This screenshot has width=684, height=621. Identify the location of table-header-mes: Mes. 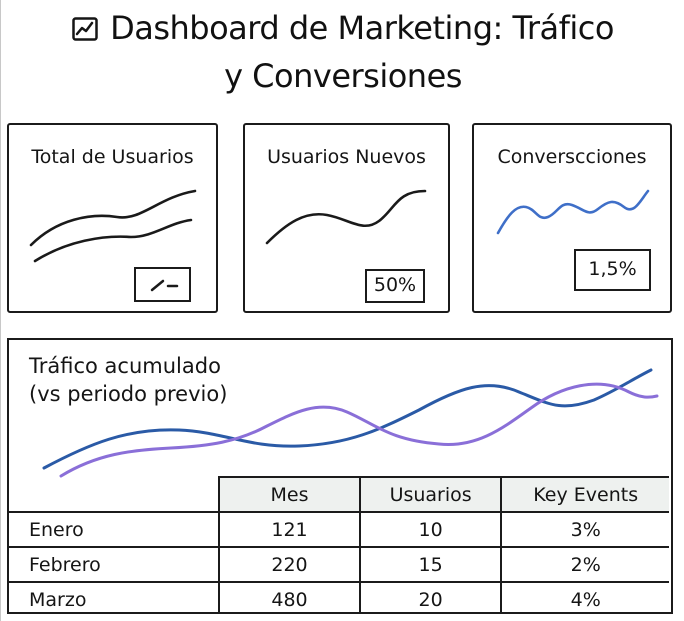
(289, 494).